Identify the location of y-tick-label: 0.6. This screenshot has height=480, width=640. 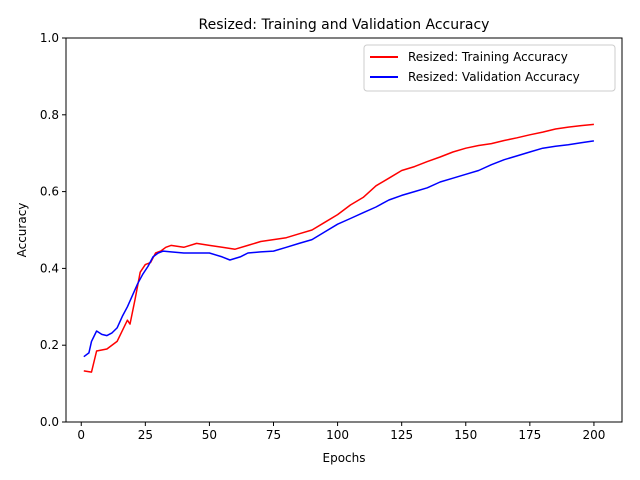
(49, 192).